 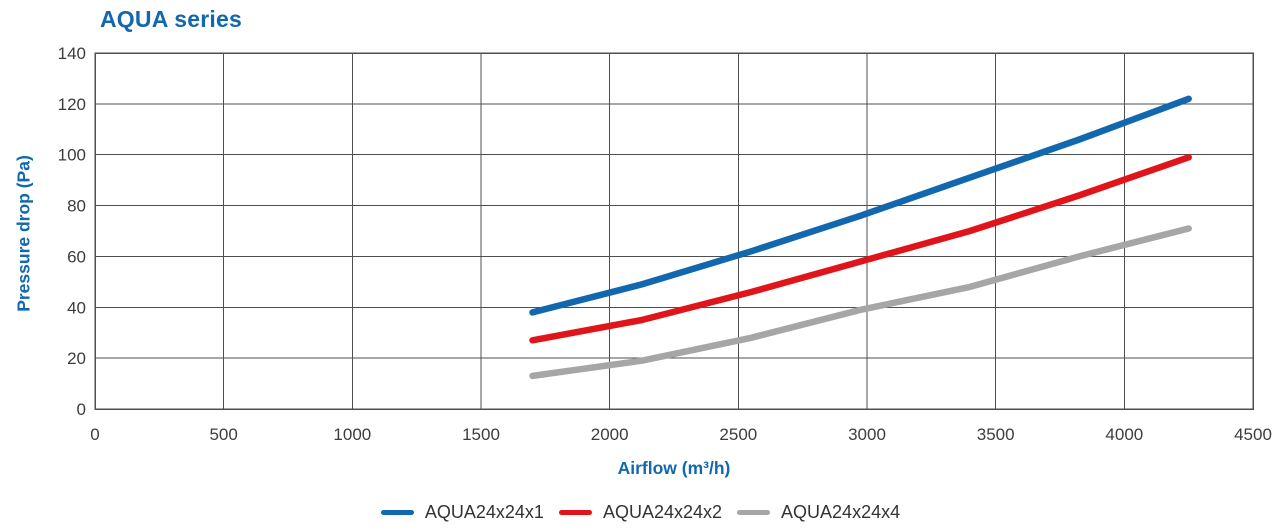 What do you see at coordinates (841, 511) in the screenshot?
I see `legend-label: AQUA24x24x4` at bounding box center [841, 511].